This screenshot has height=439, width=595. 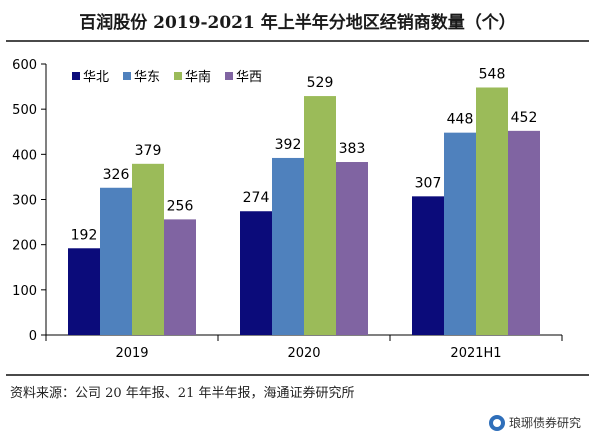 I want to click on data-label: 326, so click(x=116, y=175).